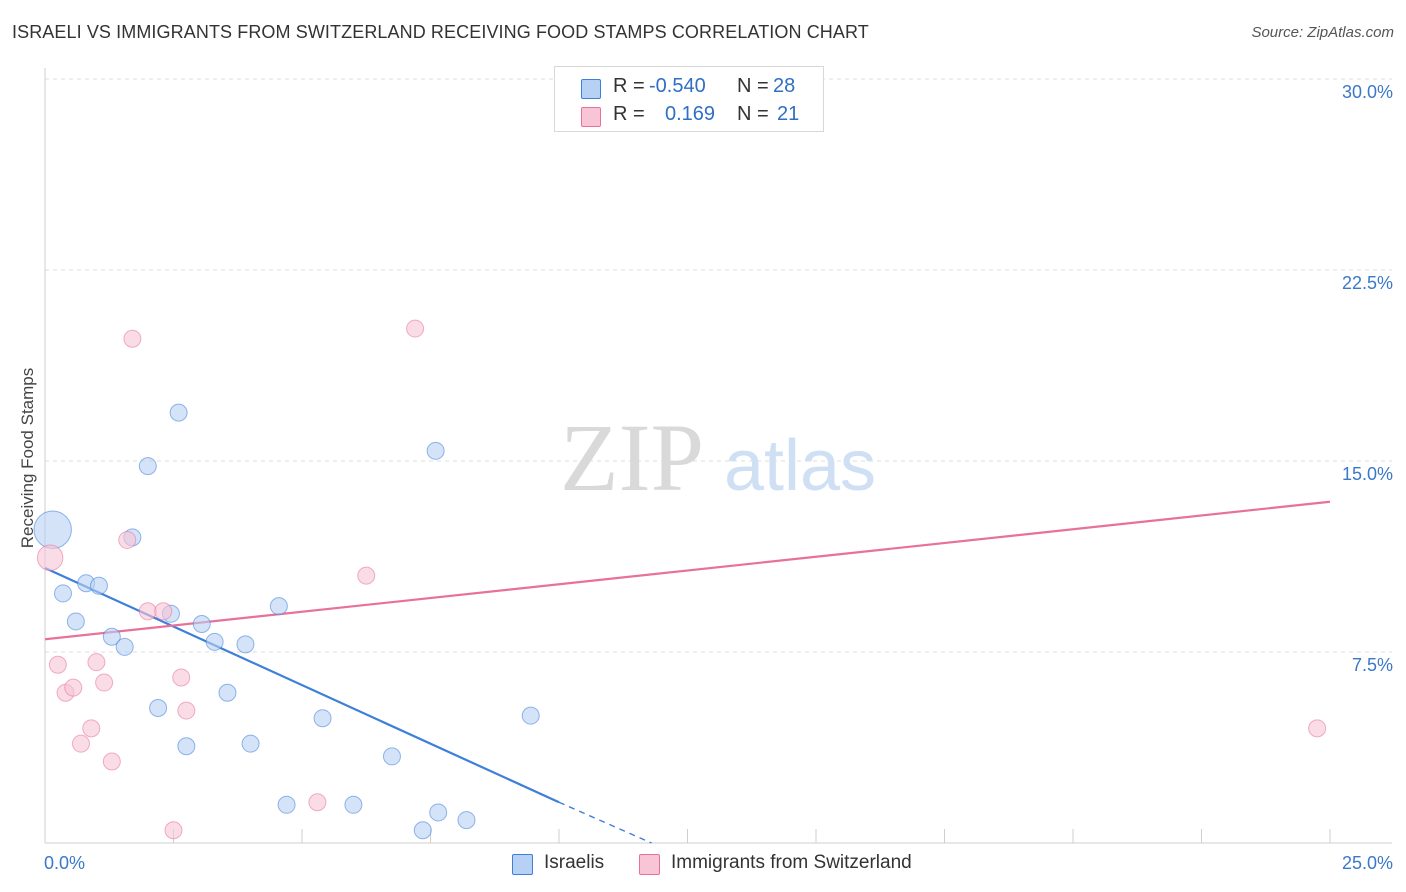  Describe the element at coordinates (605, 822) in the screenshot. I see `trend-line-extension` at that location.